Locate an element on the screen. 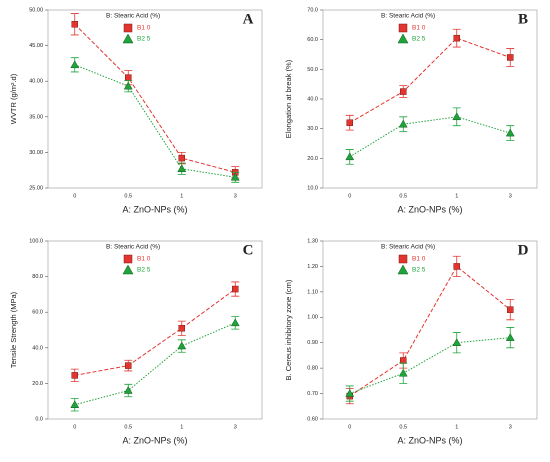  y-tick-label: 70.0 is located at coordinates (312, 10).